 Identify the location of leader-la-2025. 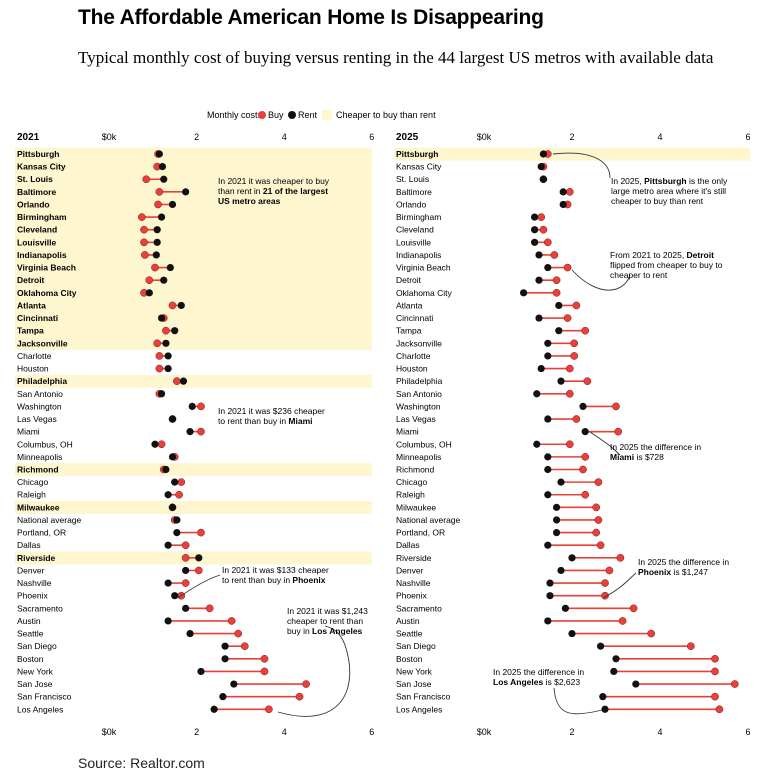
(578, 701).